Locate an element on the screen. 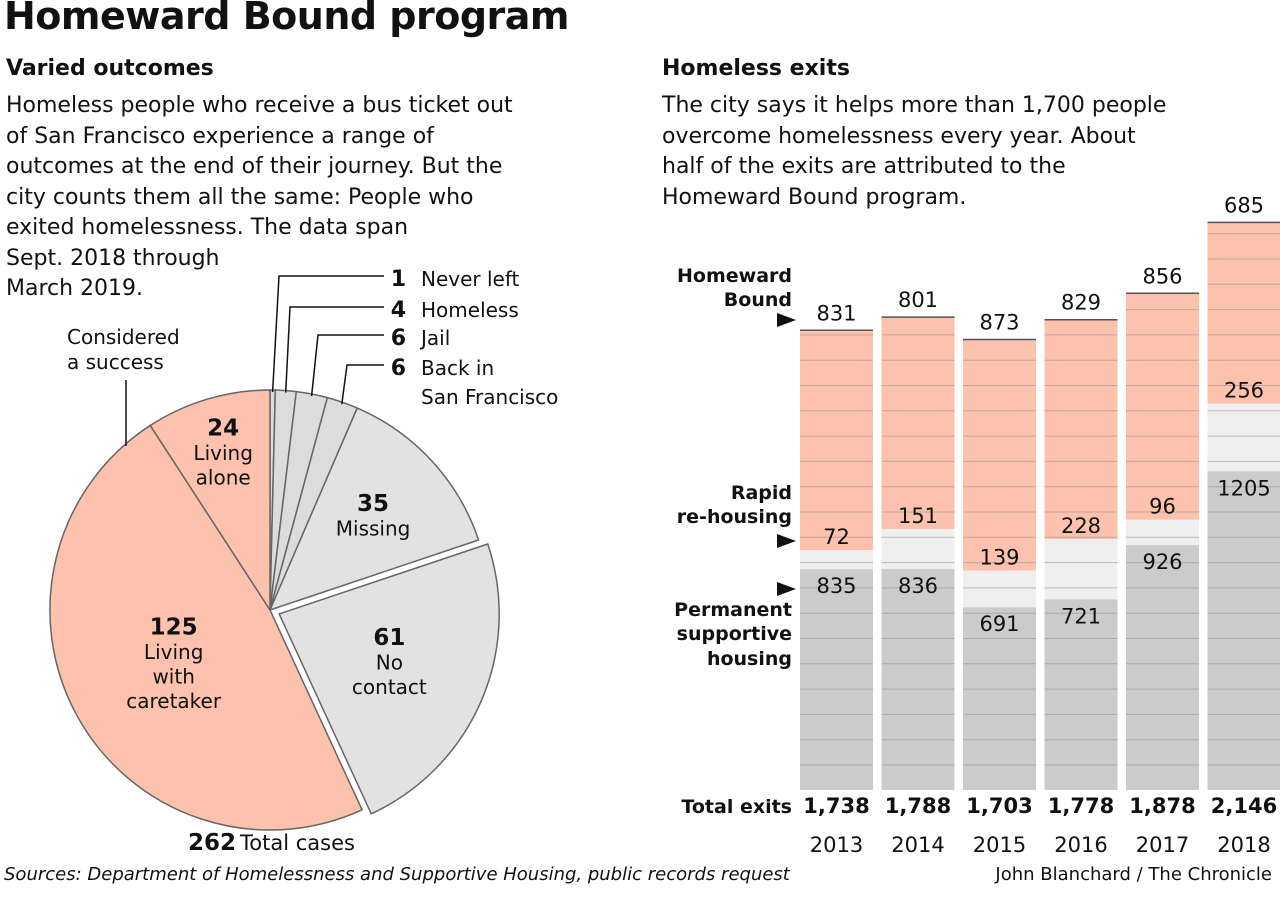  legend-homeward-arrow is located at coordinates (786, 320).